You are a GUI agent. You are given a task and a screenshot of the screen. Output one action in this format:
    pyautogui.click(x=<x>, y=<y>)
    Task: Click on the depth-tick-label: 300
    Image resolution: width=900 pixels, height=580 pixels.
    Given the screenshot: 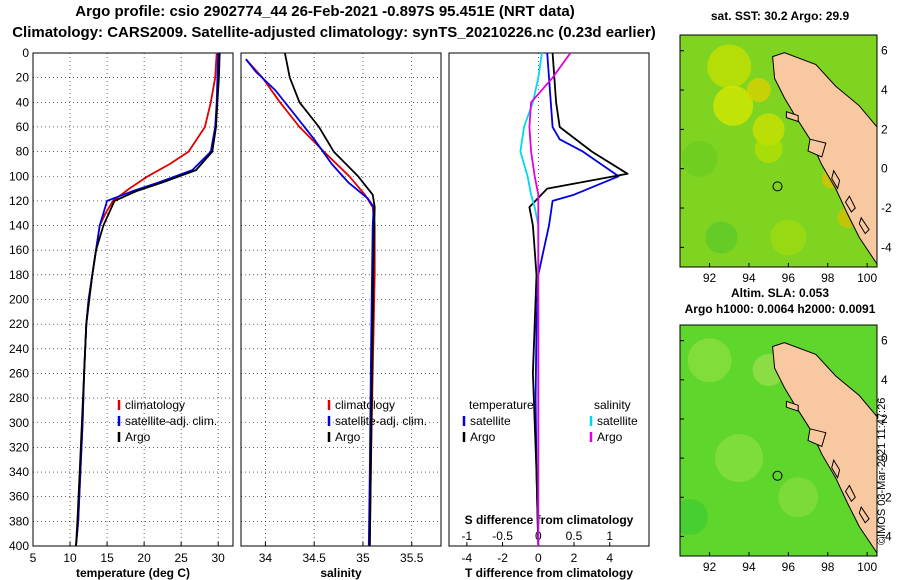 What is the action you would take?
    pyautogui.click(x=19, y=423)
    